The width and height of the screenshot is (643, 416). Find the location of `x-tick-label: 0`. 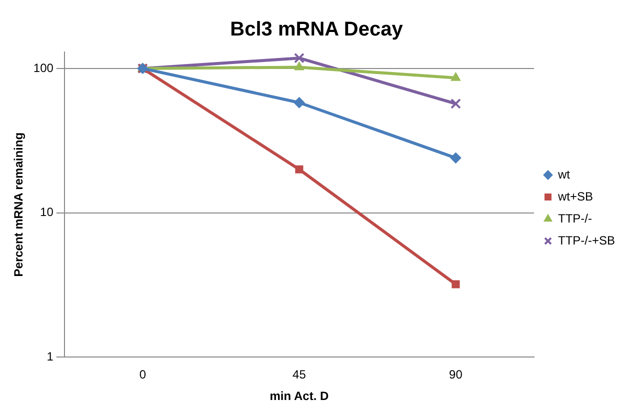

x-tick-label: 0 is located at coordinates (142, 375).